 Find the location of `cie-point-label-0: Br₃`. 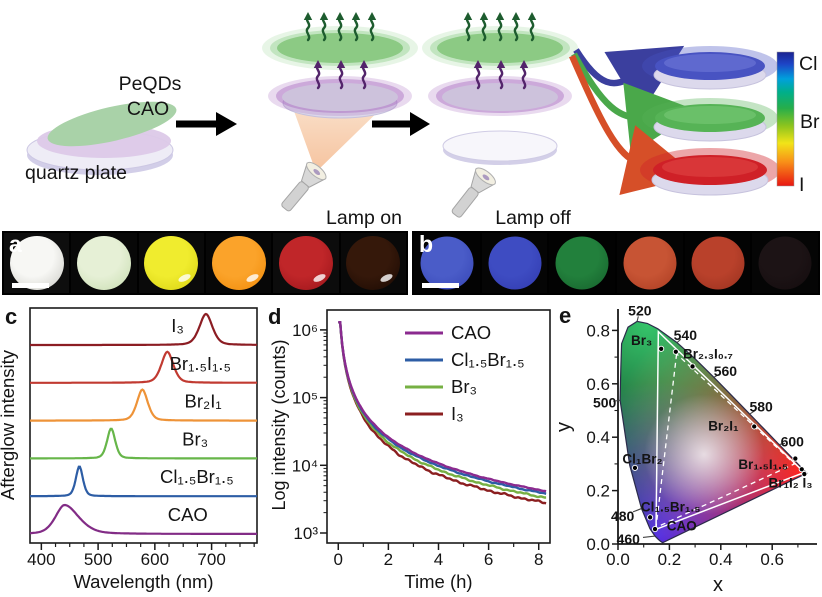

cie-point-label-0: Br₃ is located at coordinates (641, 340).